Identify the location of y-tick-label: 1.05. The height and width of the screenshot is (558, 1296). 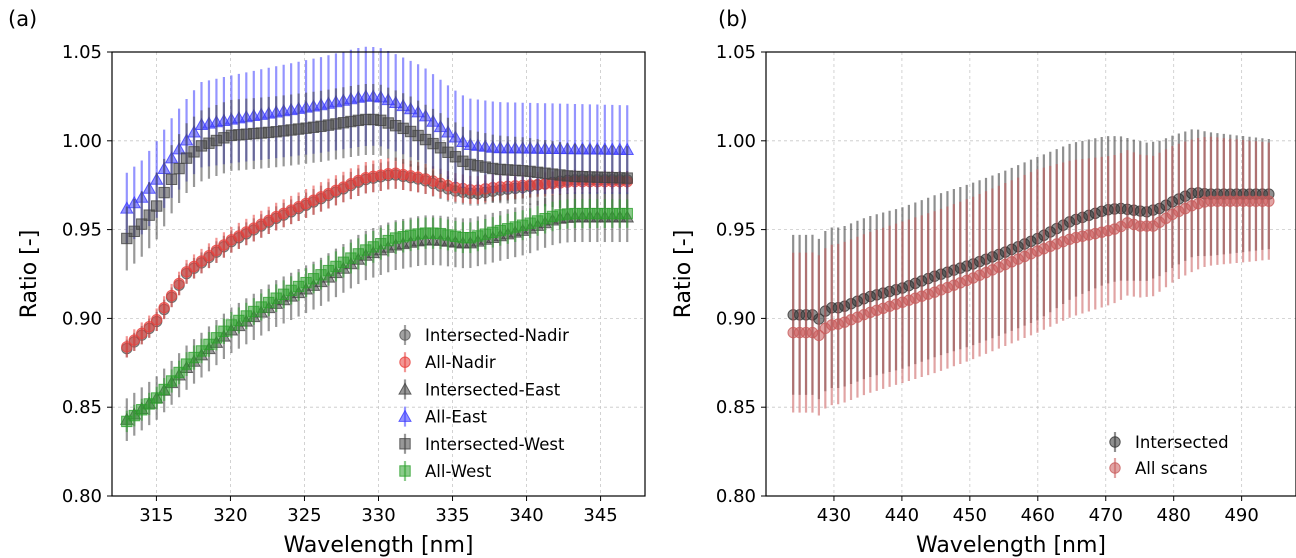
(82, 52).